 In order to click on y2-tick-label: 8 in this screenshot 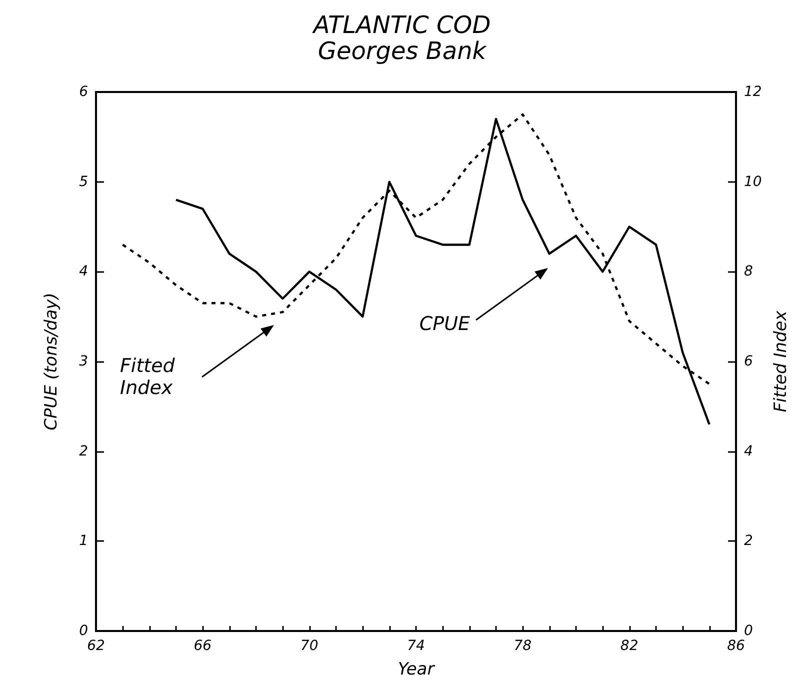, I will do `click(748, 272)`.